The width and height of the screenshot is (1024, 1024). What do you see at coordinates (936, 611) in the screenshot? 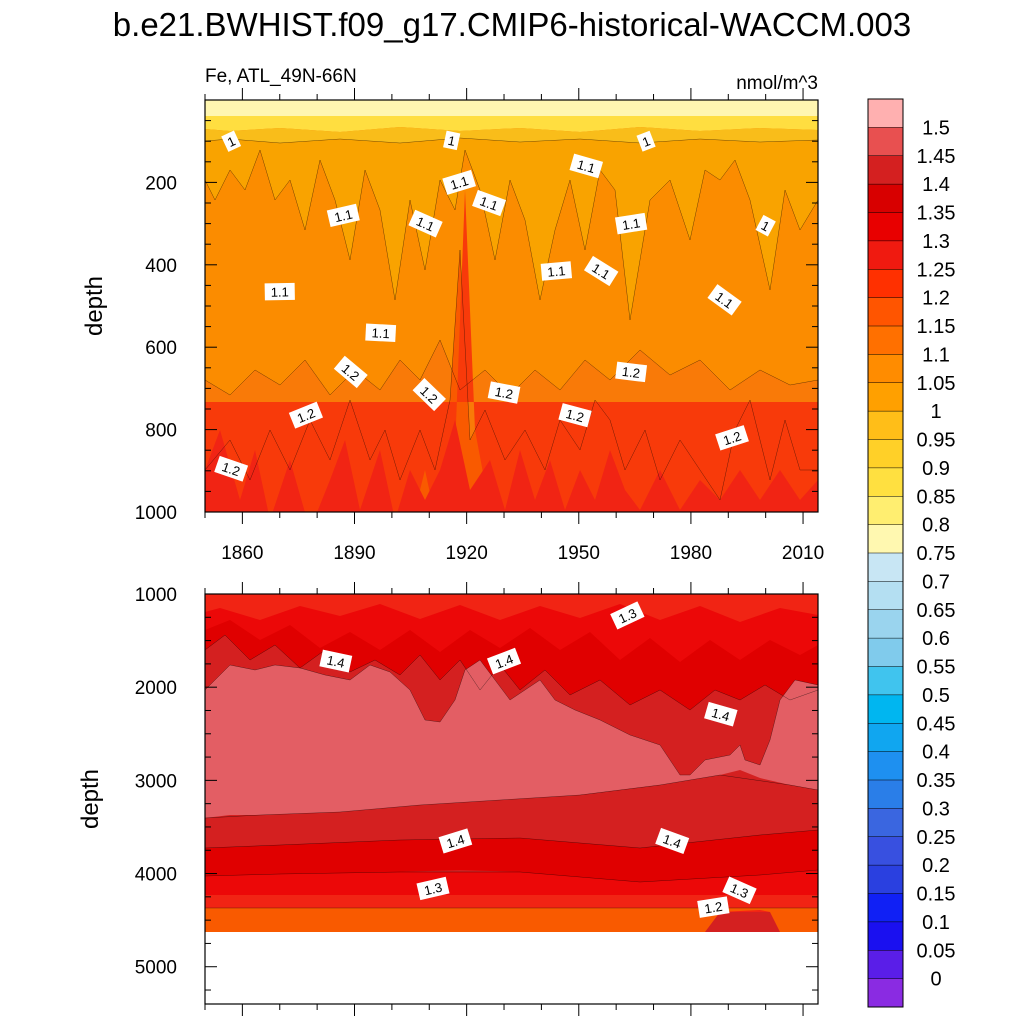
I see `colorbar-level-label: 0.65` at bounding box center [936, 611].